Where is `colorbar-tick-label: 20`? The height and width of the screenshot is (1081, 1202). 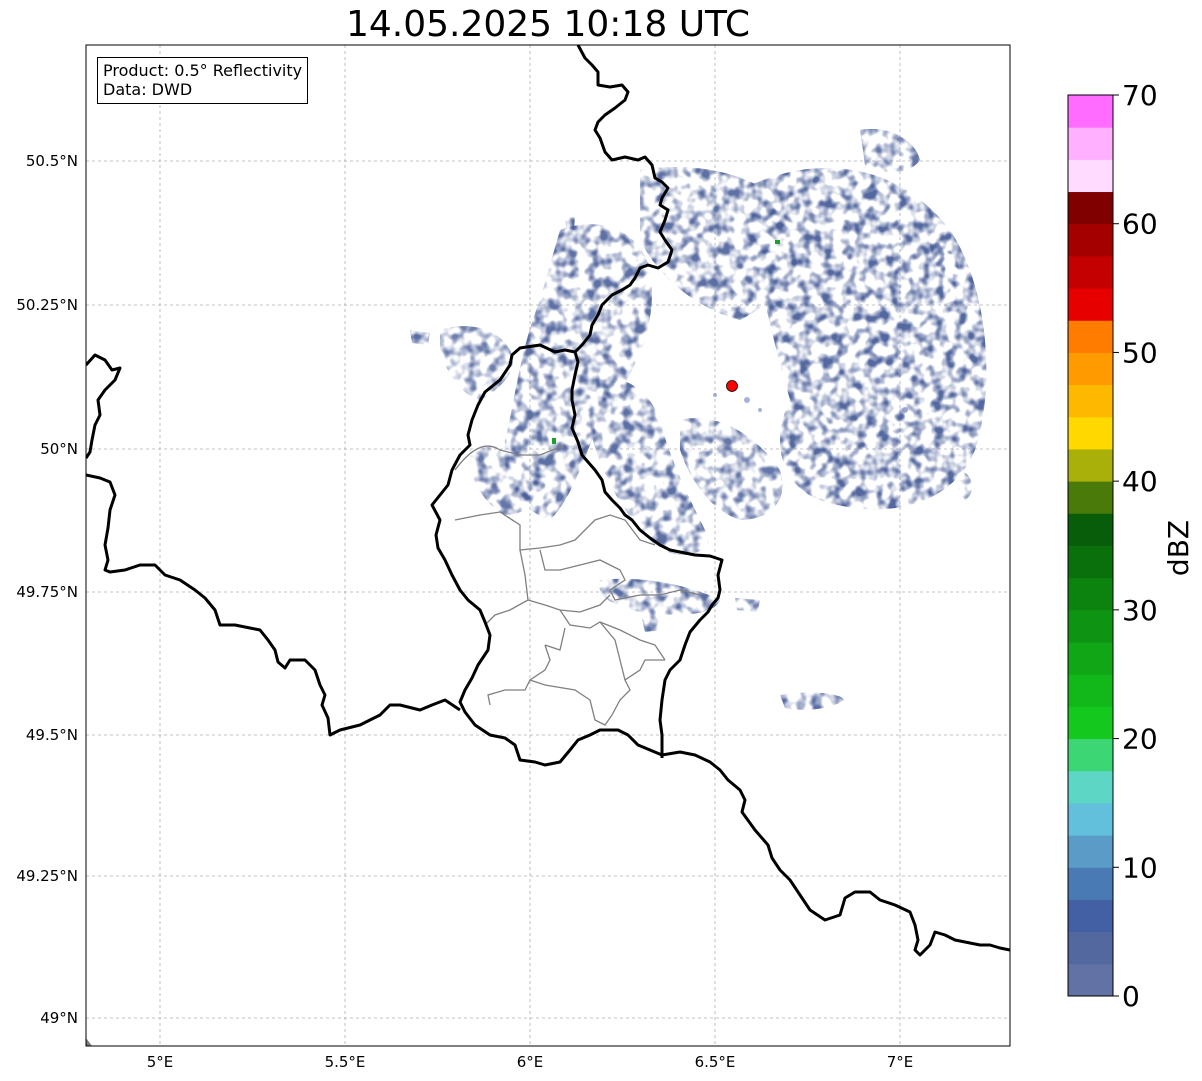
colorbar-tick-label: 20 is located at coordinates (1140, 739).